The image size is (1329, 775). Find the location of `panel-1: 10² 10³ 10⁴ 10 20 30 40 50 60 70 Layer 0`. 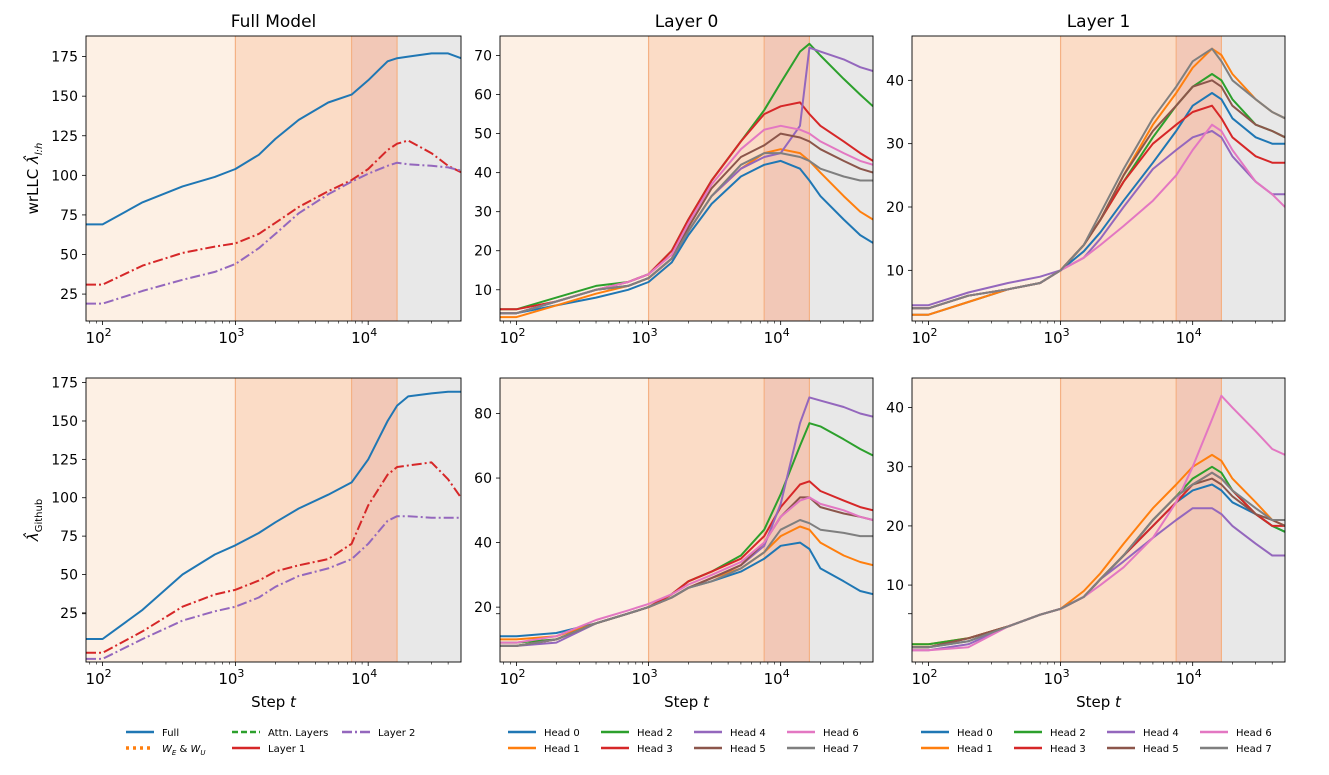

panel-1: 10² 10³ 10⁴ 10 20 30 40 50 60 70 Layer 0 is located at coordinates (674, 179).